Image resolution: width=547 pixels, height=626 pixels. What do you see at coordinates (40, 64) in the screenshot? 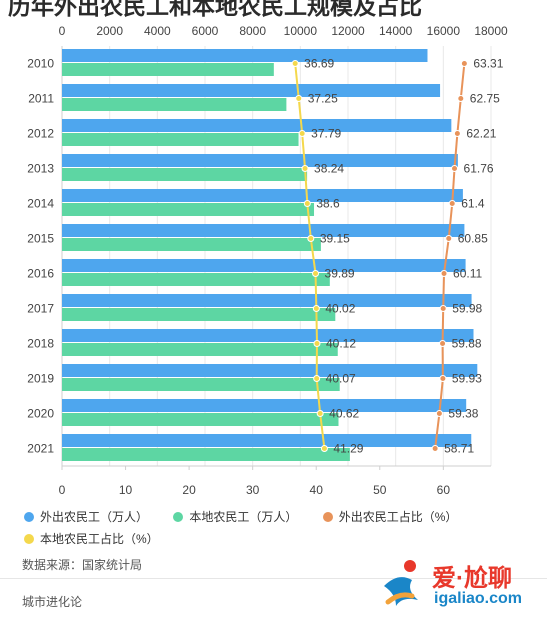
I see `y-category-label: 2010` at bounding box center [40, 64].